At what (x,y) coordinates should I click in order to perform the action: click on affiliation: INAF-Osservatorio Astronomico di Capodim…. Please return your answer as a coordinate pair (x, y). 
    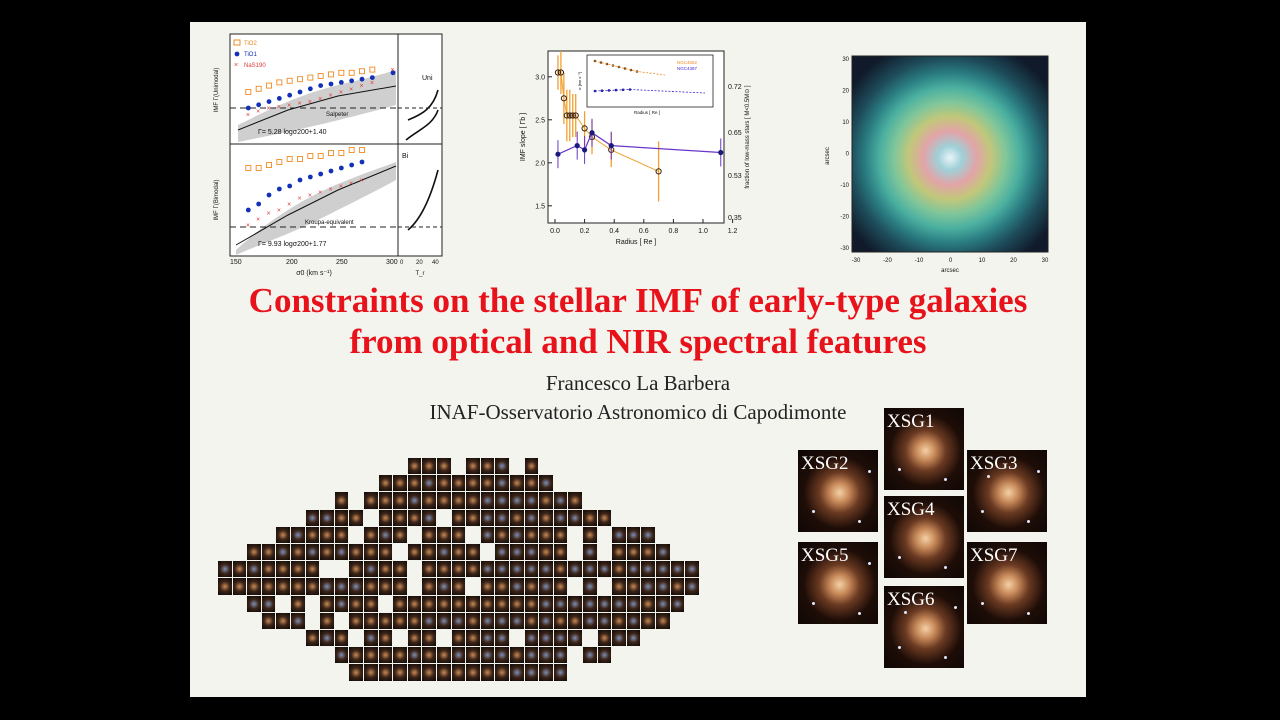
    Looking at the image, I should click on (638, 412).